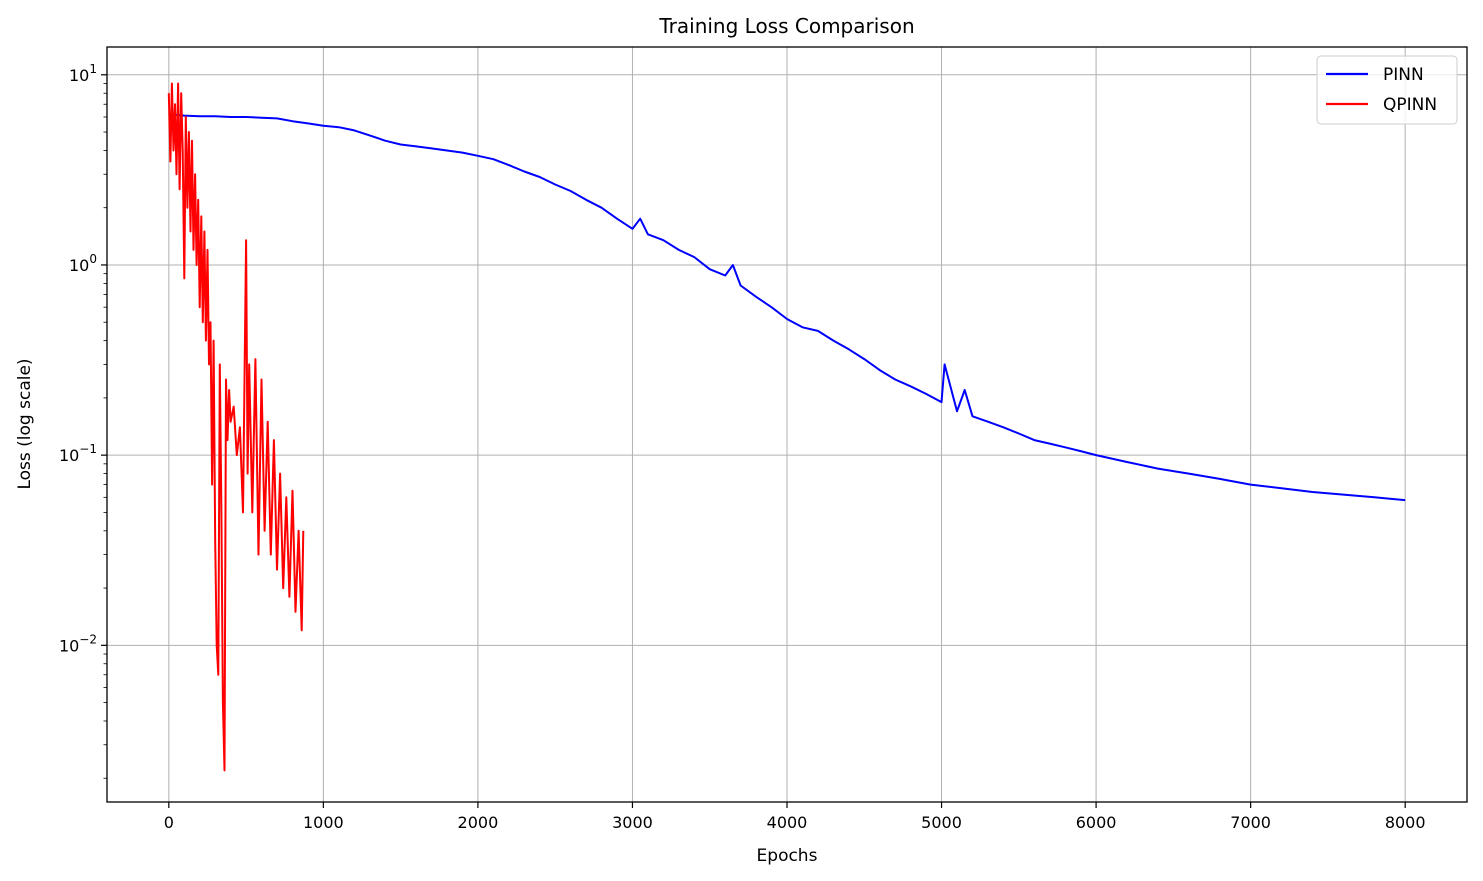 The width and height of the screenshot is (1483, 881). Describe the element at coordinates (941, 822) in the screenshot. I see `x-tick-label: 5000` at that location.